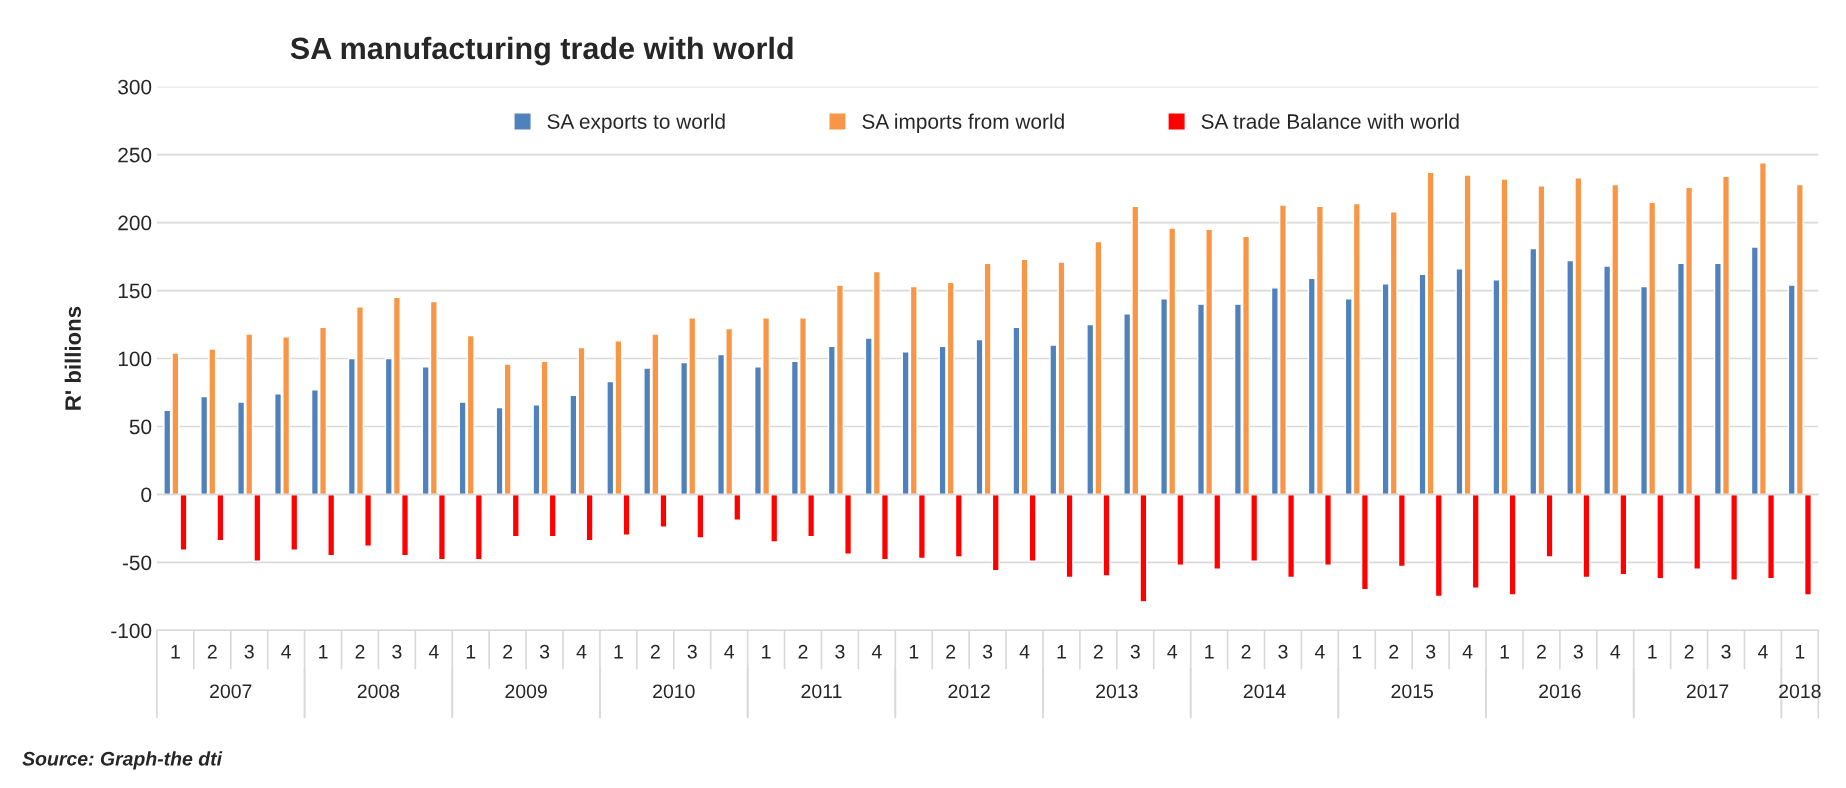 The width and height of the screenshot is (1846, 788). Describe the element at coordinates (821, 691) in the screenshot. I see `text: 2011` at that location.